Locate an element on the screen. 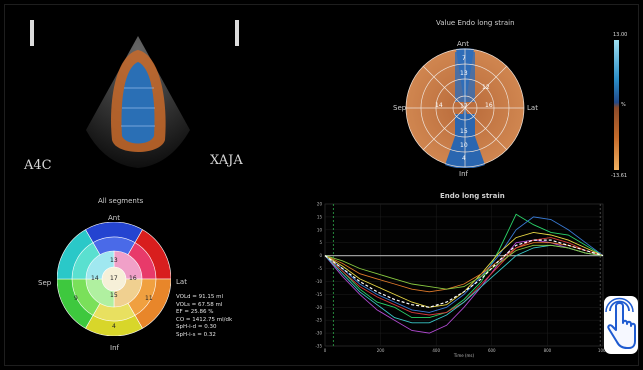  y-tick-label: 10 is located at coordinates (320, 229).